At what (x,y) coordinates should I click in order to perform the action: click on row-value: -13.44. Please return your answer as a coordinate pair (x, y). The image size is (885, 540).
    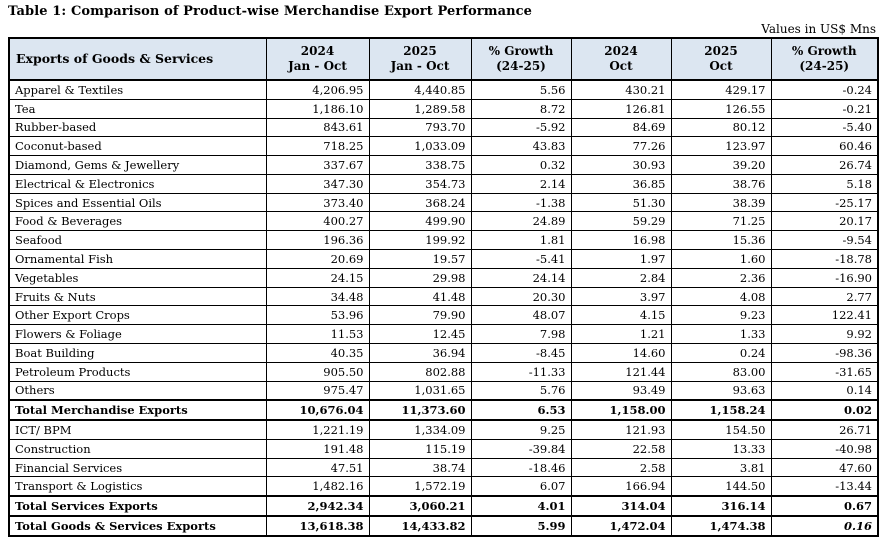
    Looking at the image, I should click on (824, 486).